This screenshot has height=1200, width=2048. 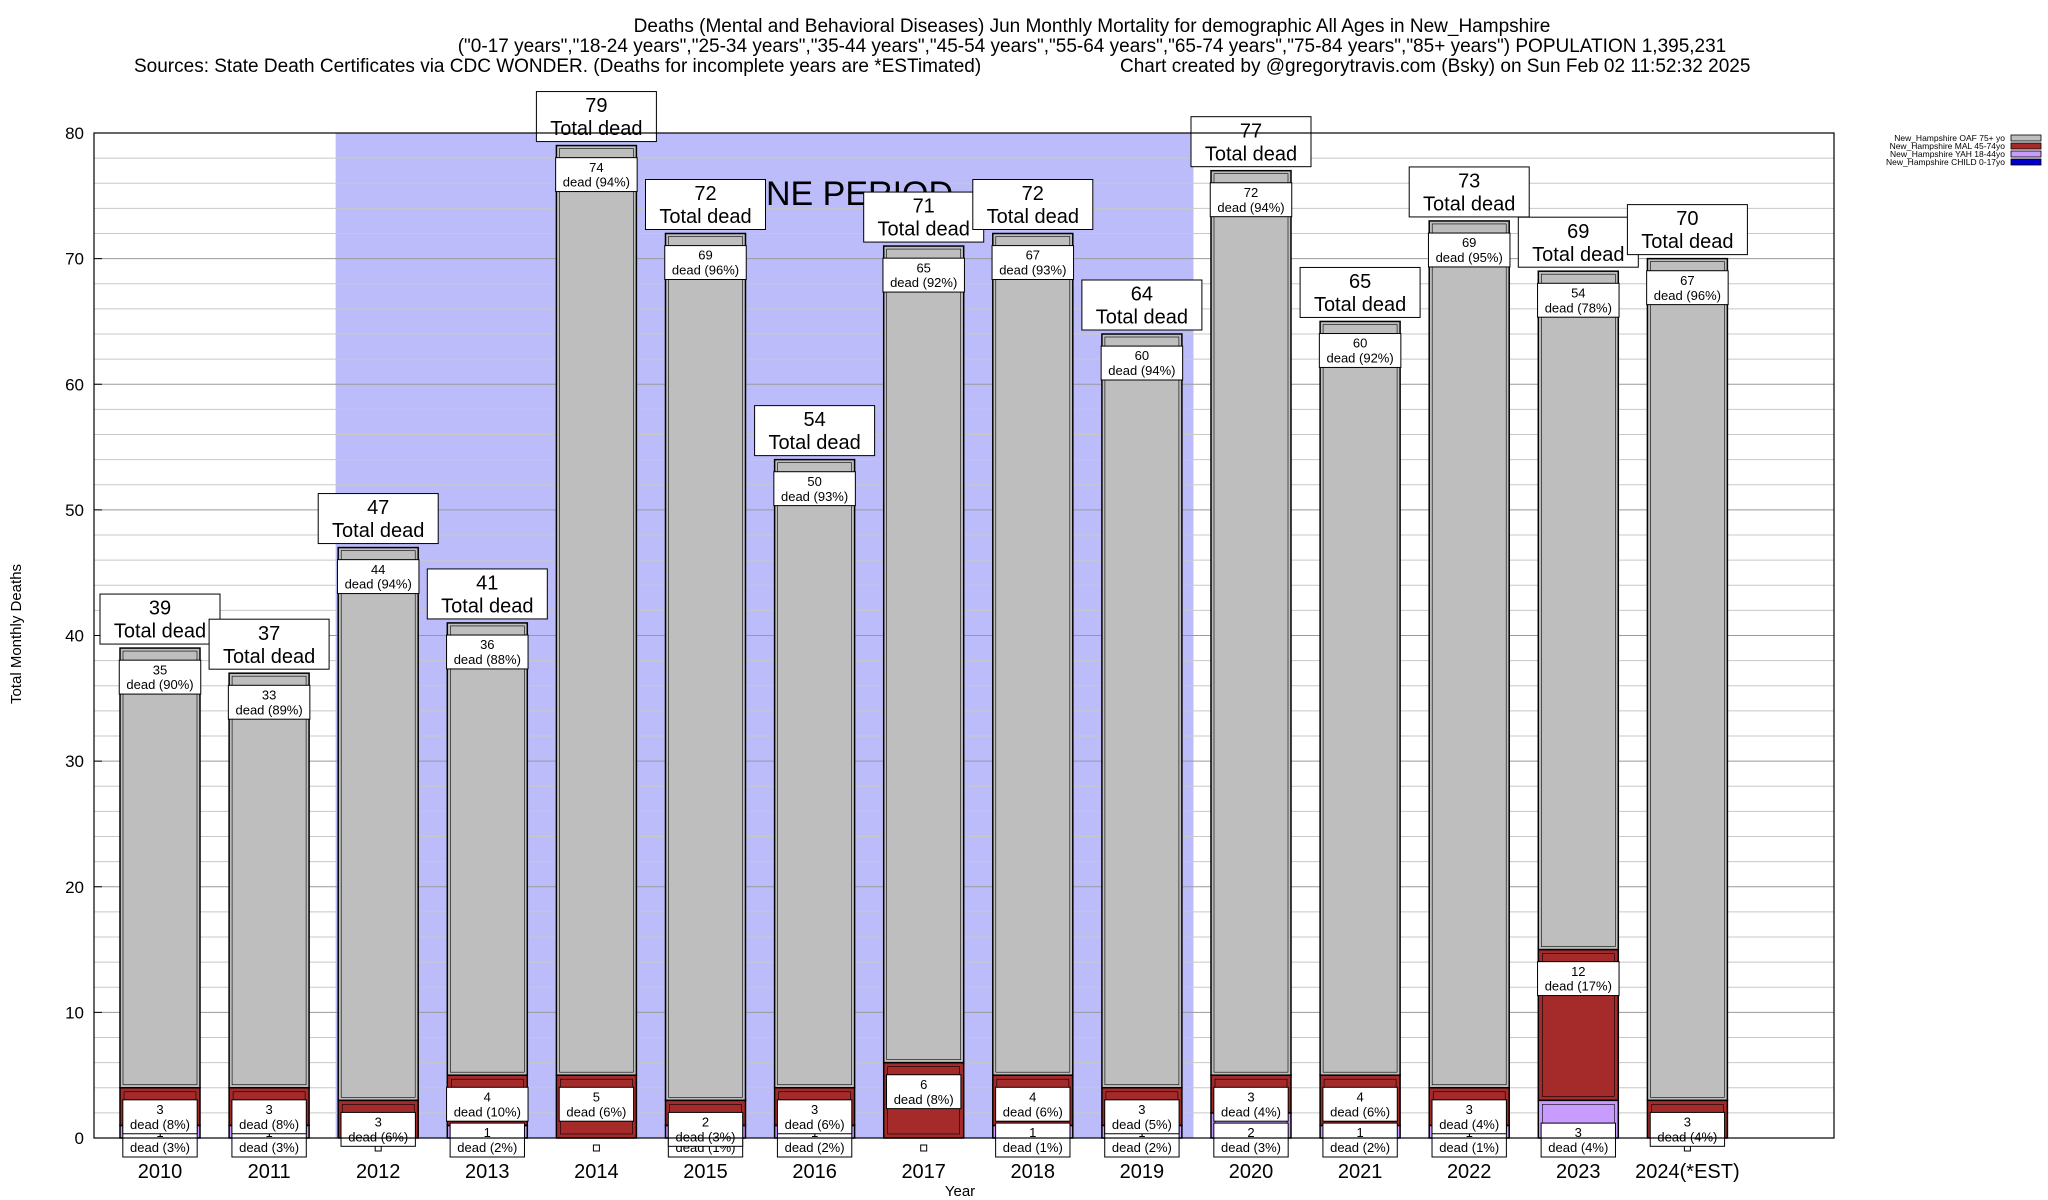 I want to click on data-label: 77, so click(x=1251, y=131).